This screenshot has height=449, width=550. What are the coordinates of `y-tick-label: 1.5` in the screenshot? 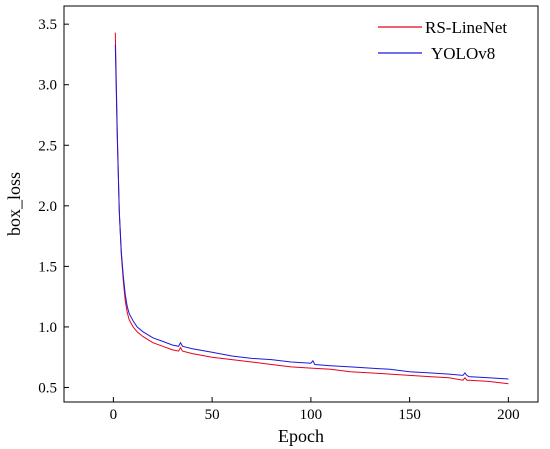 It's located at (47, 267).